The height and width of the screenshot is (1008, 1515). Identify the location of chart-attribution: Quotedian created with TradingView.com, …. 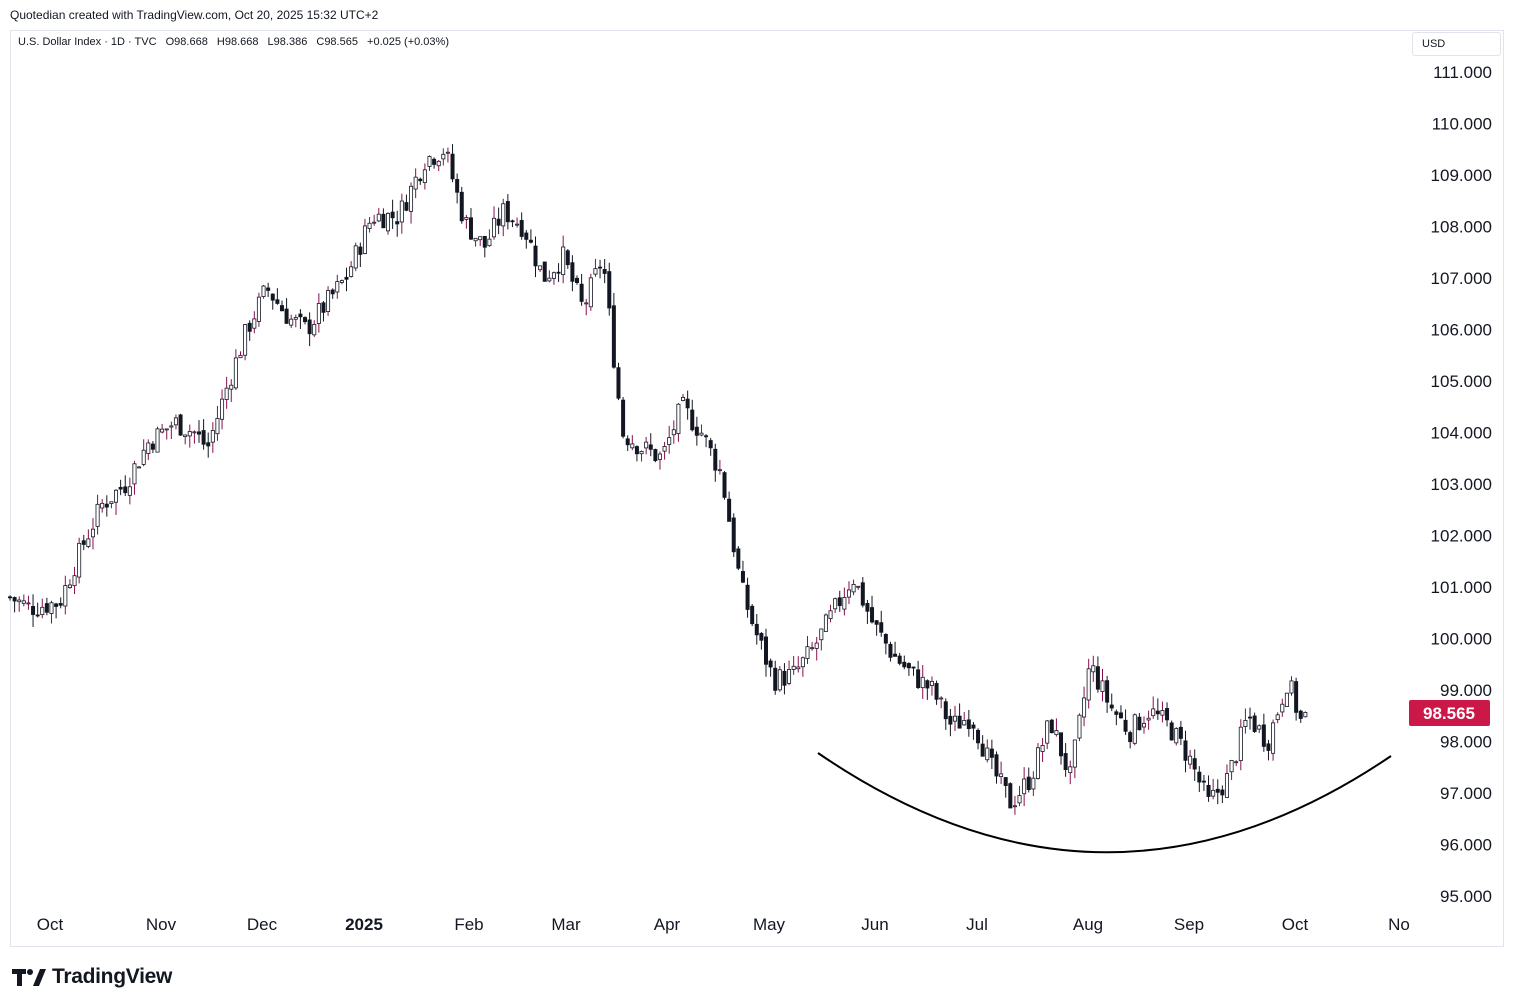
(194, 15).